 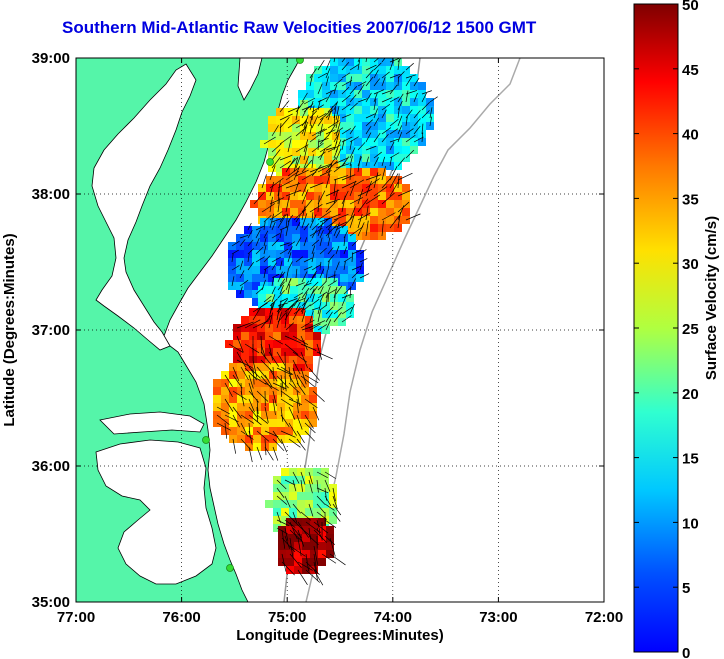 What do you see at coordinates (686, 588) in the screenshot?
I see `colorbar-tick-label: 5` at bounding box center [686, 588].